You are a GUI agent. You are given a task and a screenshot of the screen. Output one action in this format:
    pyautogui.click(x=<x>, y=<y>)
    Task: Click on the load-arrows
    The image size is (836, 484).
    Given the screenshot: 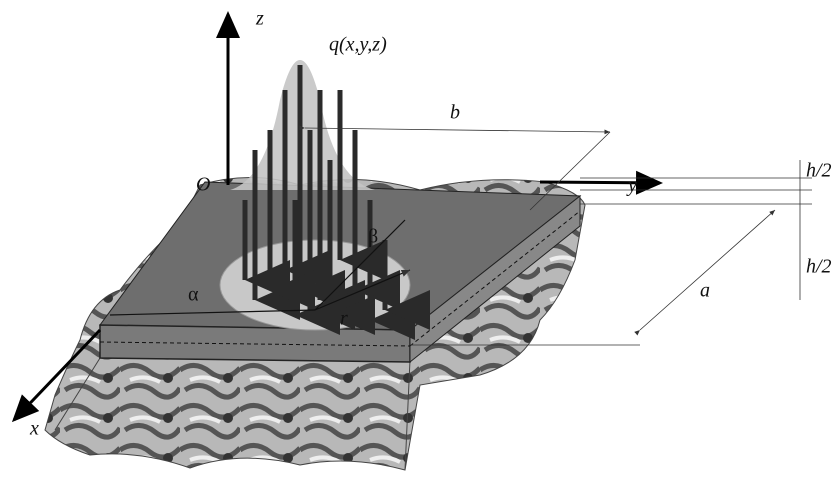 What is the action you would take?
    pyautogui.click(x=336, y=202)
    